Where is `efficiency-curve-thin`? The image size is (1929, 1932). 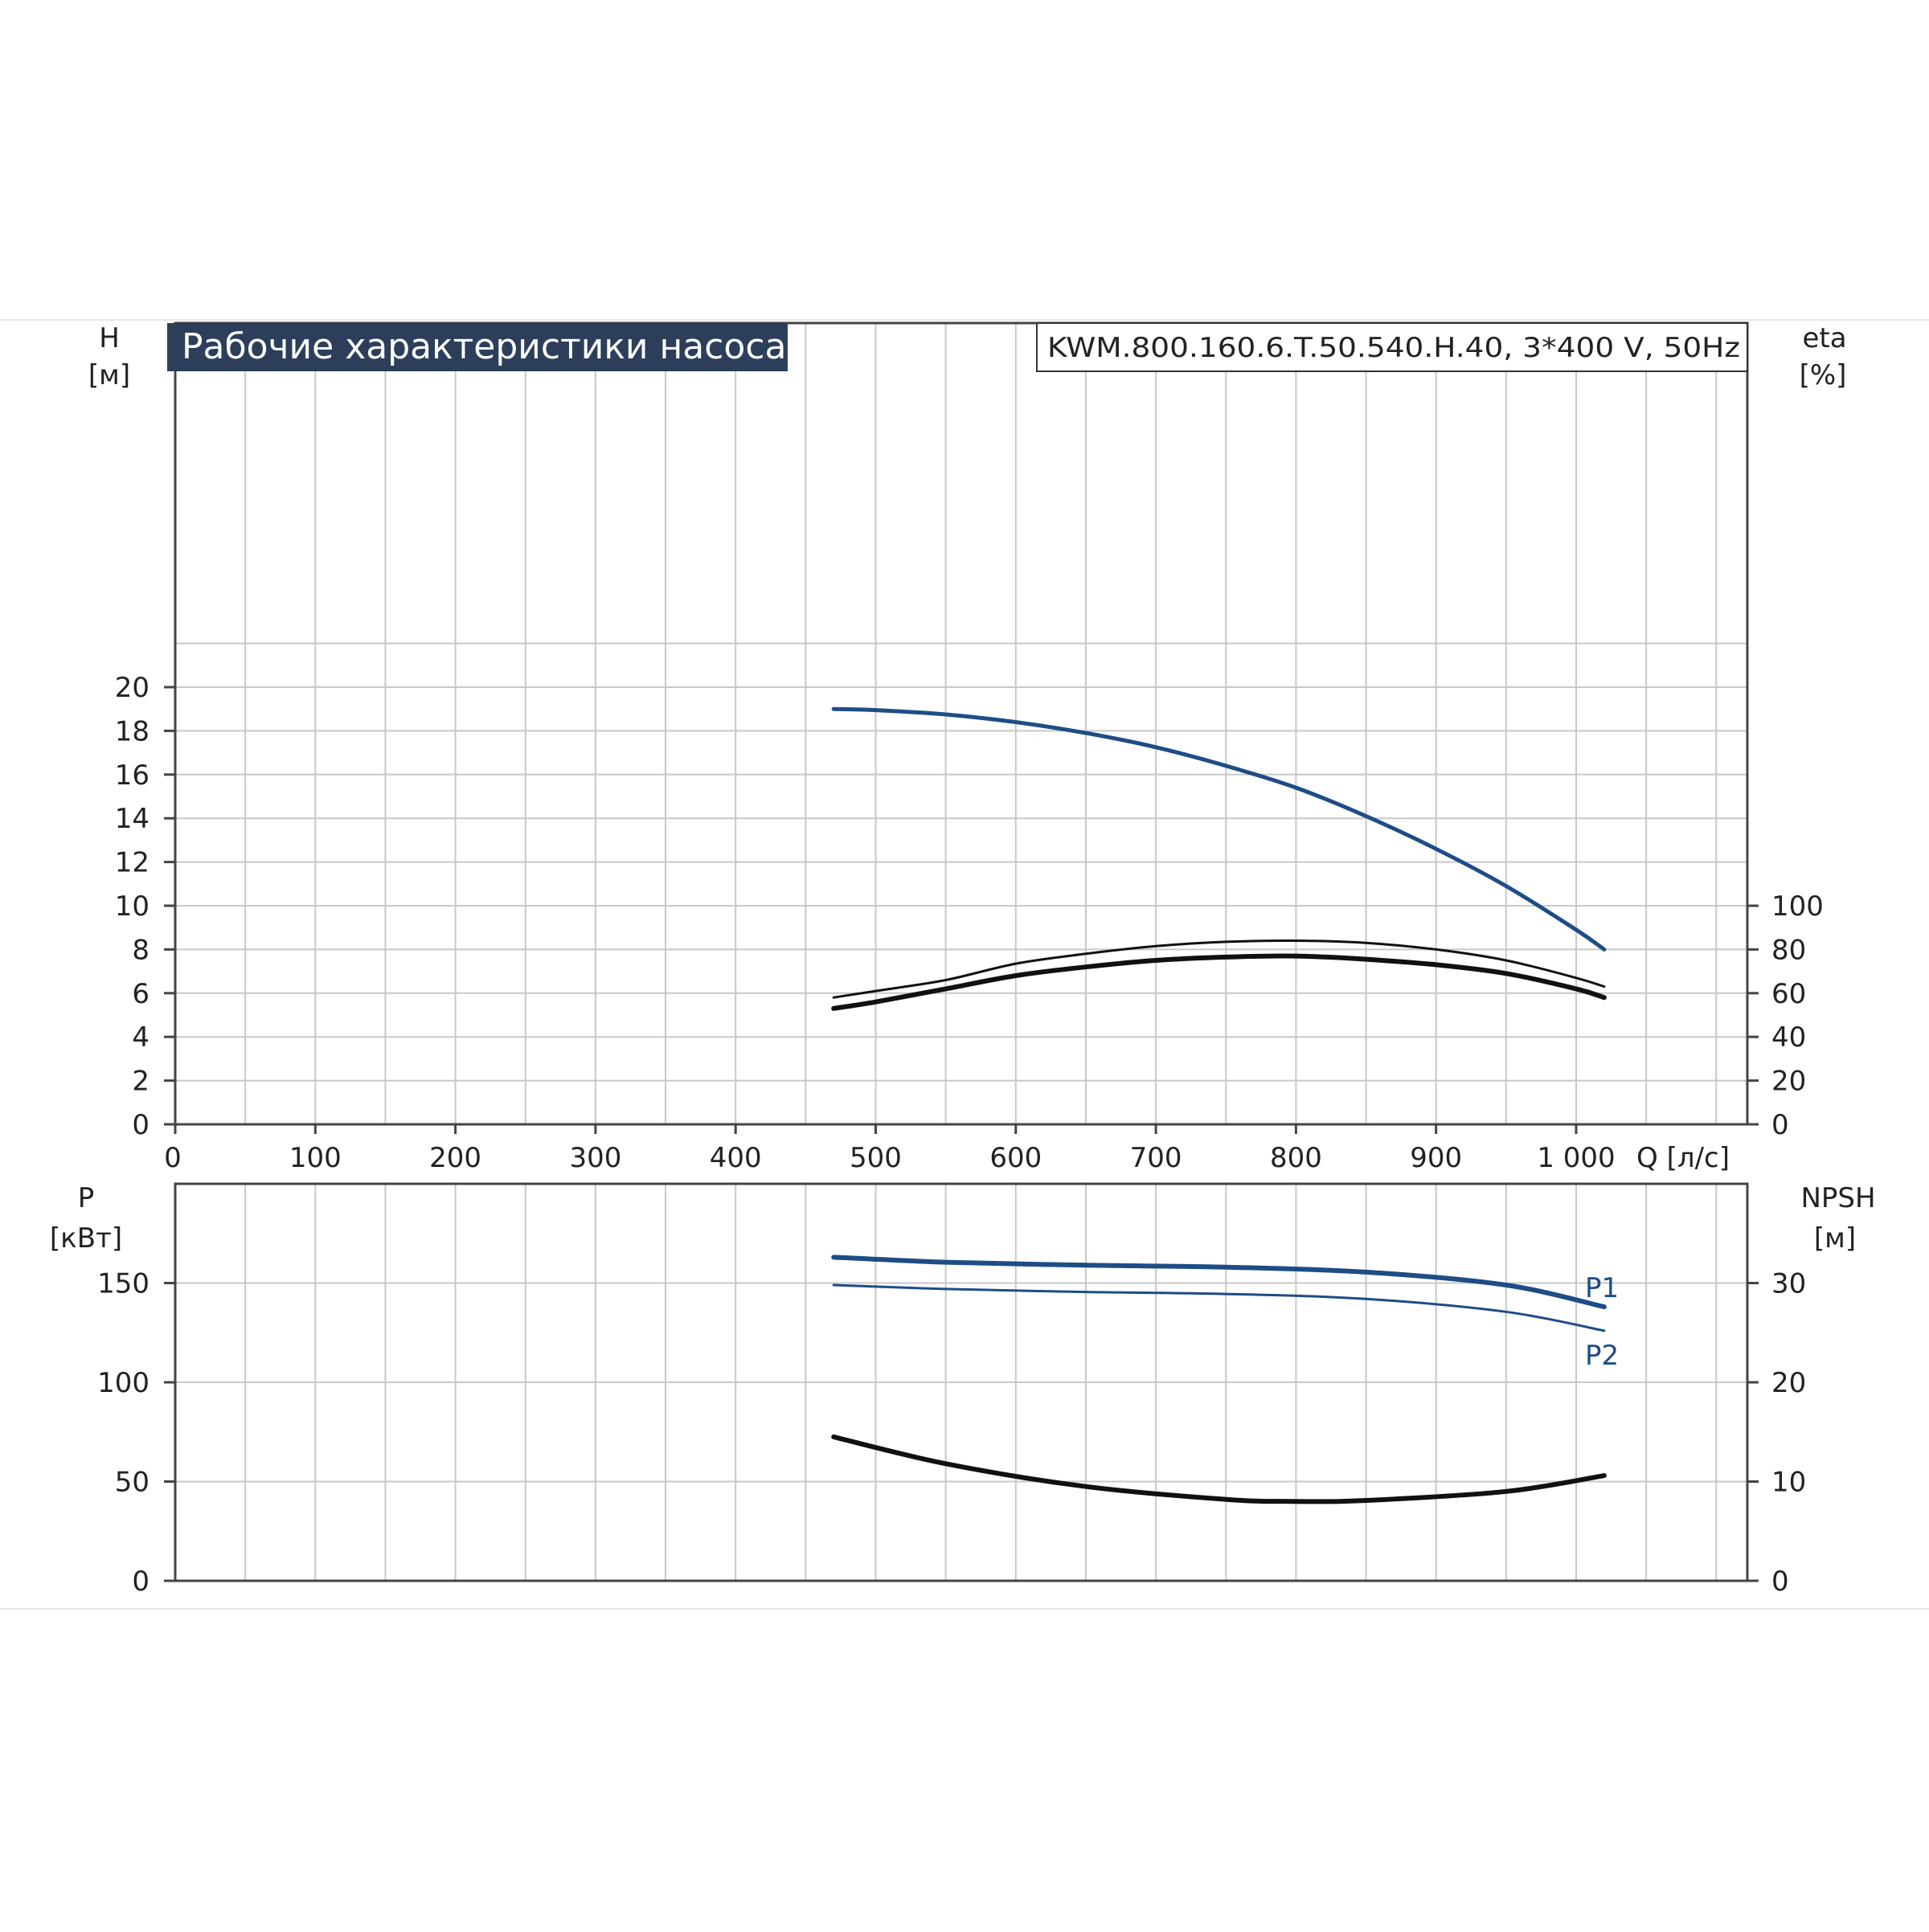
efficiency-curve-thin is located at coordinates (1219, 969).